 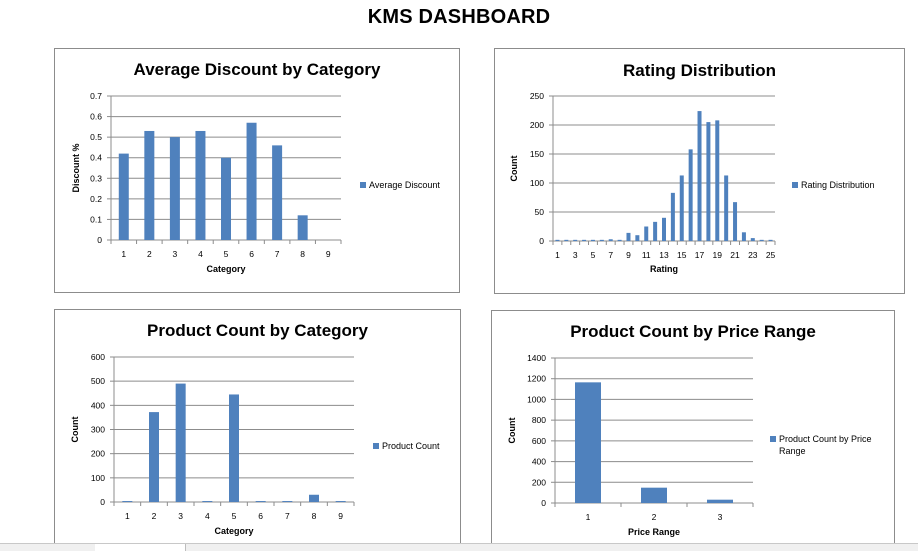 What do you see at coordinates (718, 255) in the screenshot?
I see `x-tick-label: 19` at bounding box center [718, 255].